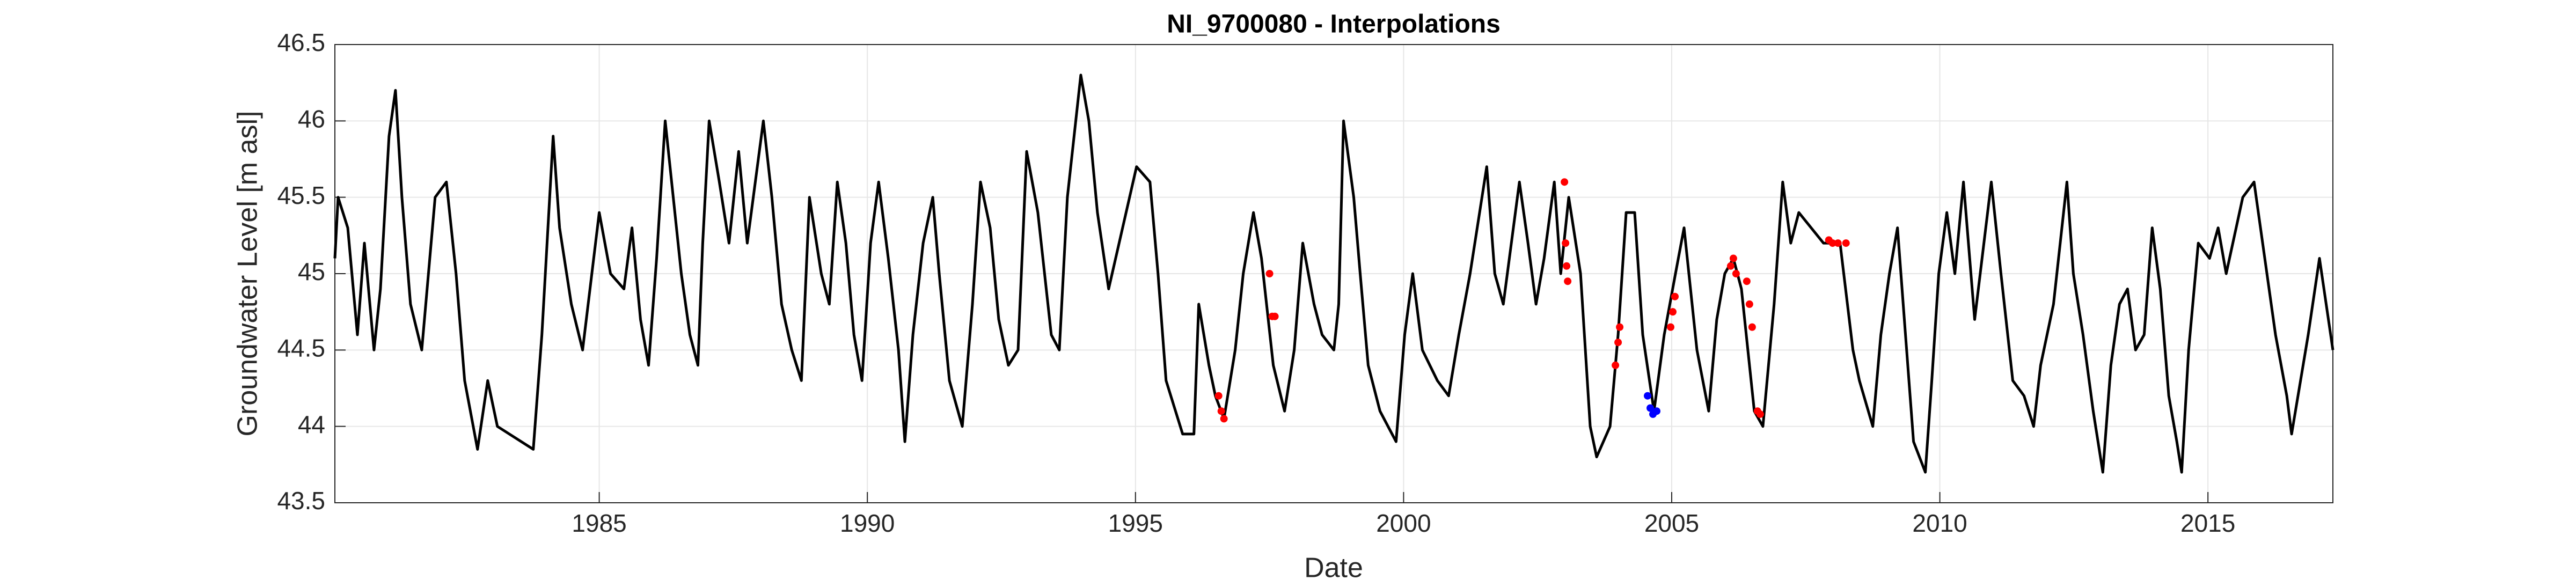  What do you see at coordinates (301, 501) in the screenshot?
I see `y-tick-label: 43.5` at bounding box center [301, 501].